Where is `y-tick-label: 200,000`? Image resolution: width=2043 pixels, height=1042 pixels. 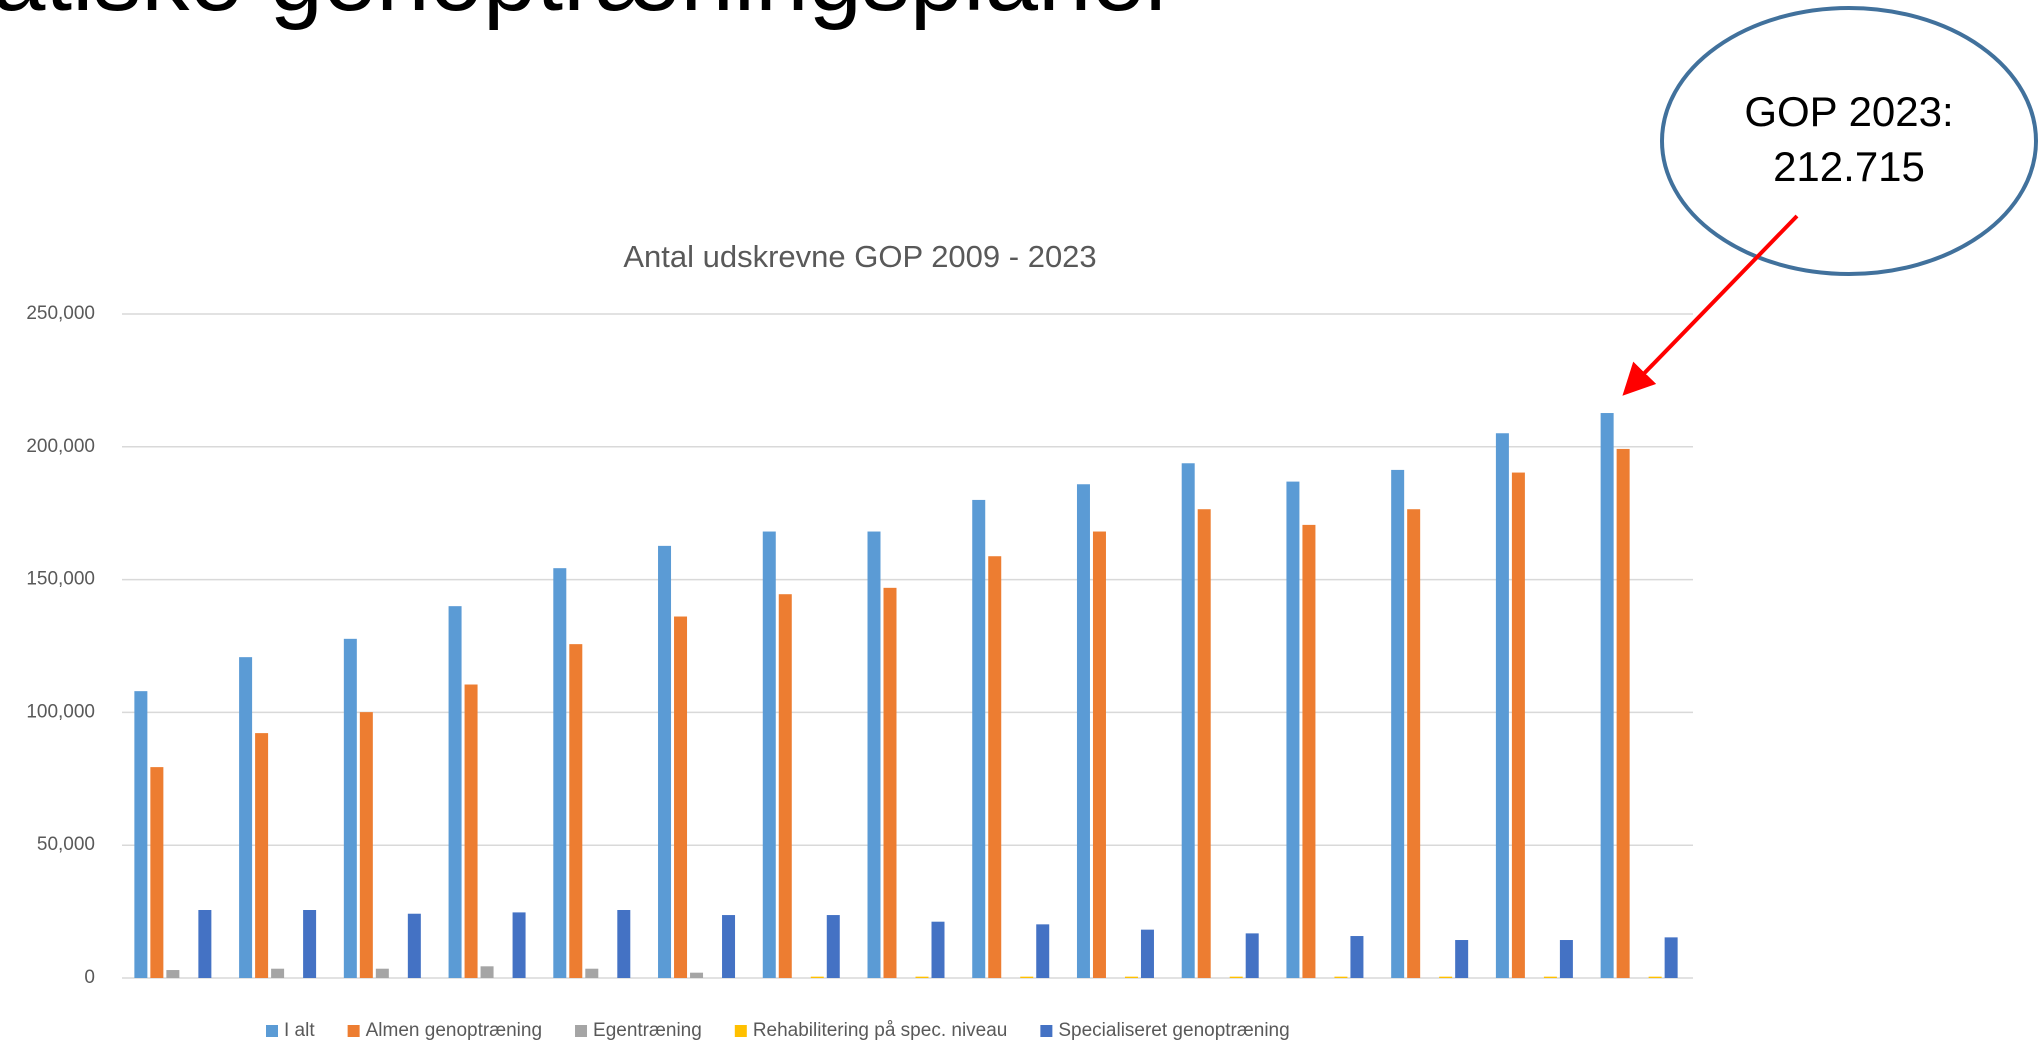 y-tick-label: 200,000 is located at coordinates (60, 446).